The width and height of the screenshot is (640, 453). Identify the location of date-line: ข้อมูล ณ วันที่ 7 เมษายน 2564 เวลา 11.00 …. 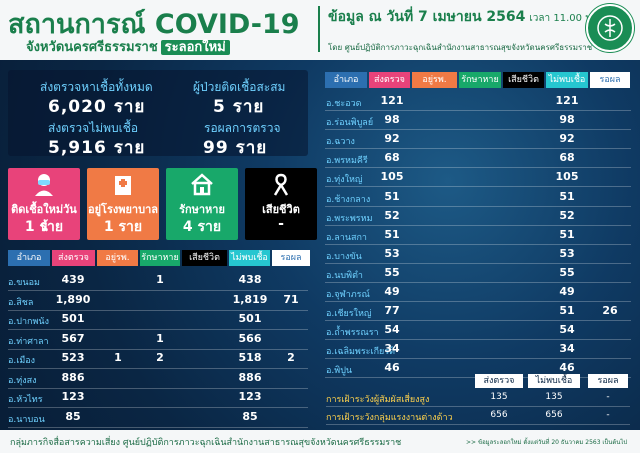
(461, 17).